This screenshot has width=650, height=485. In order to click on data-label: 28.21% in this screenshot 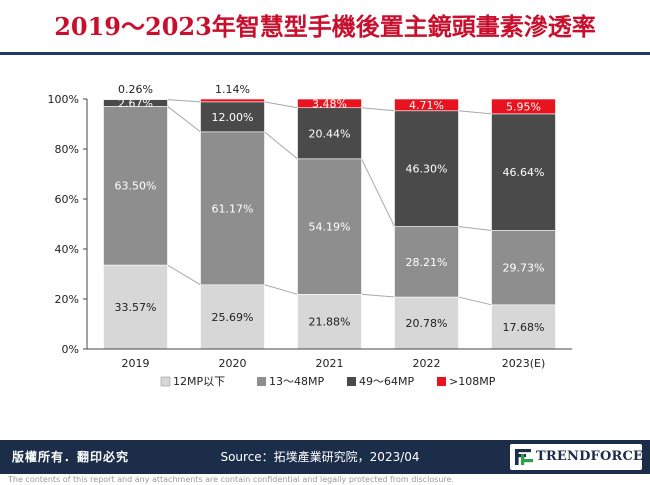, I will do `click(427, 262)`.